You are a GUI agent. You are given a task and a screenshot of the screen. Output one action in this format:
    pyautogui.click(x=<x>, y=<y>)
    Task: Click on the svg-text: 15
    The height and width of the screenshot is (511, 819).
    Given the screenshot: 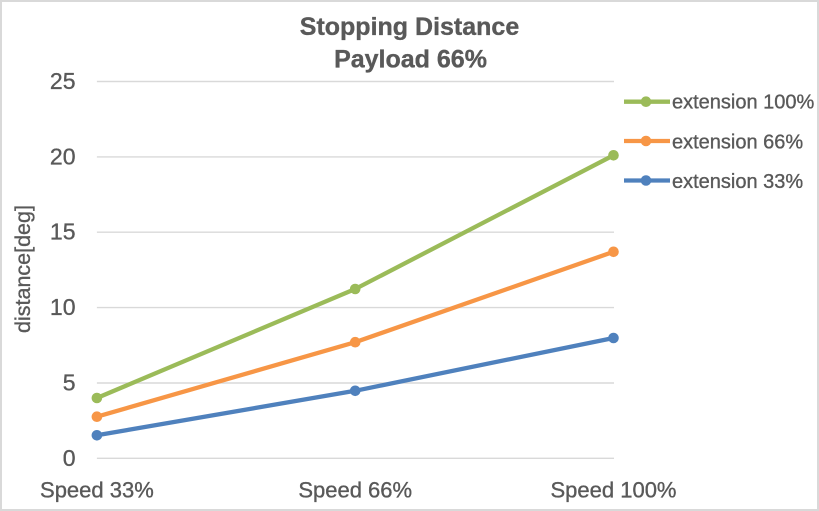 What is the action you would take?
    pyautogui.click(x=63, y=232)
    